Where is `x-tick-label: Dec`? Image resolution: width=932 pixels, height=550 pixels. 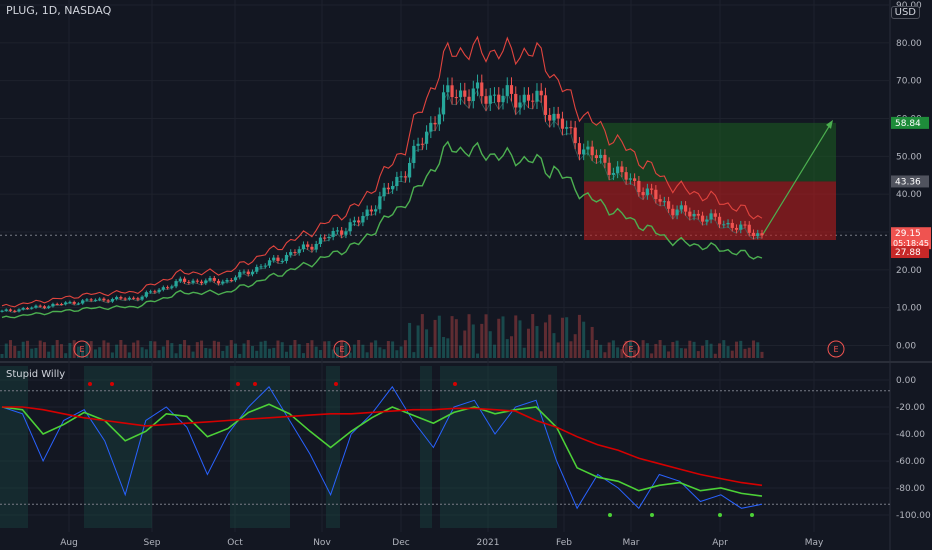
x-tick-label: Dec is located at coordinates (400, 543).